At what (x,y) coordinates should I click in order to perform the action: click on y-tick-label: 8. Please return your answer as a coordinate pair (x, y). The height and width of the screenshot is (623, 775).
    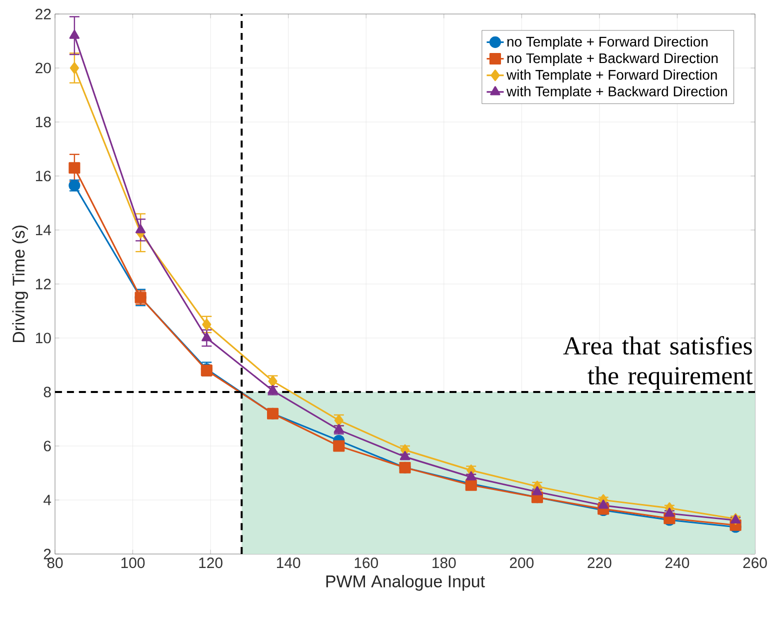
    Looking at the image, I should click on (47, 392).